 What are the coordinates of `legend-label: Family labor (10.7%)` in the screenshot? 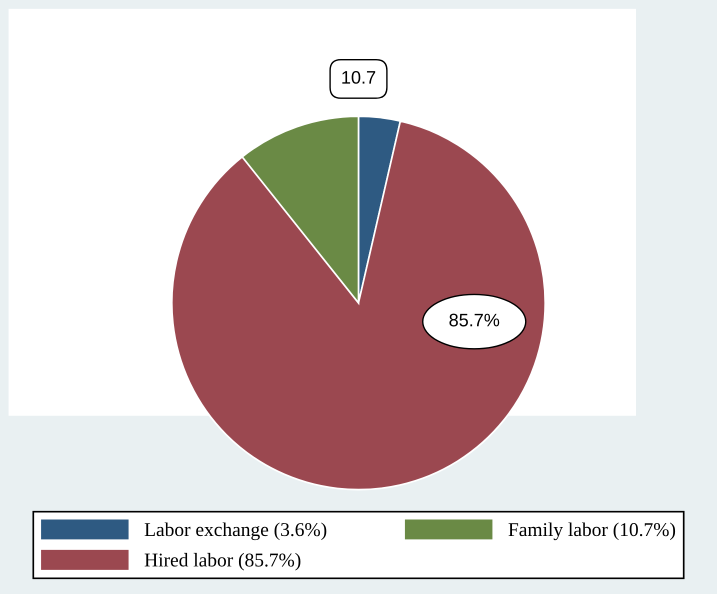 It's located at (592, 531).